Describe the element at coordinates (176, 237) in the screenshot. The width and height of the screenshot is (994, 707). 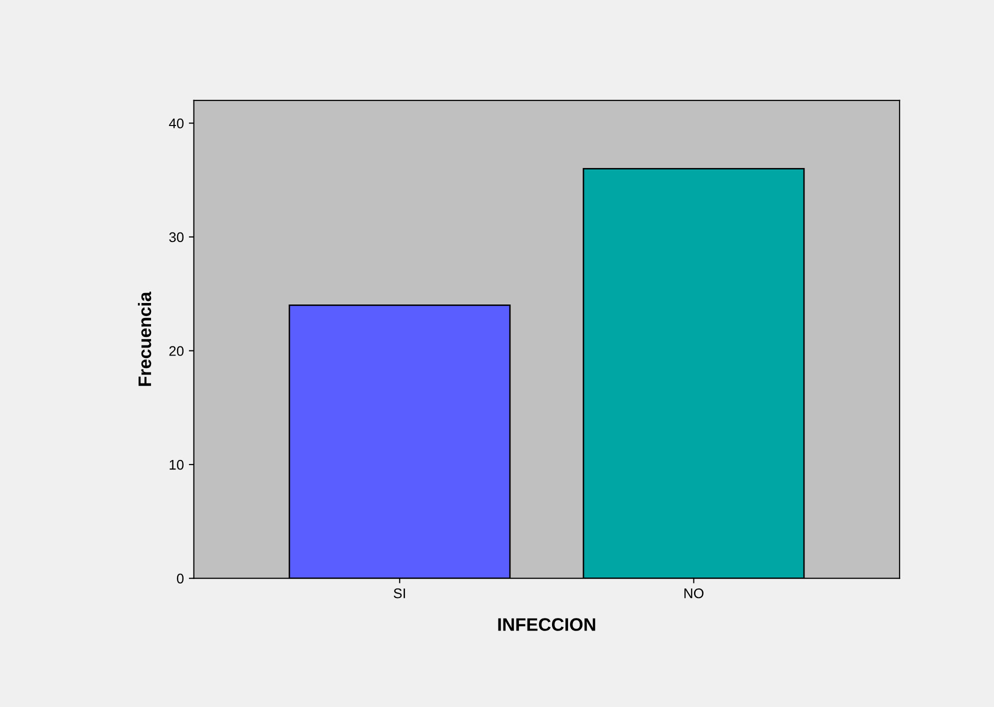
I see `y-tick-label: 30` at that location.